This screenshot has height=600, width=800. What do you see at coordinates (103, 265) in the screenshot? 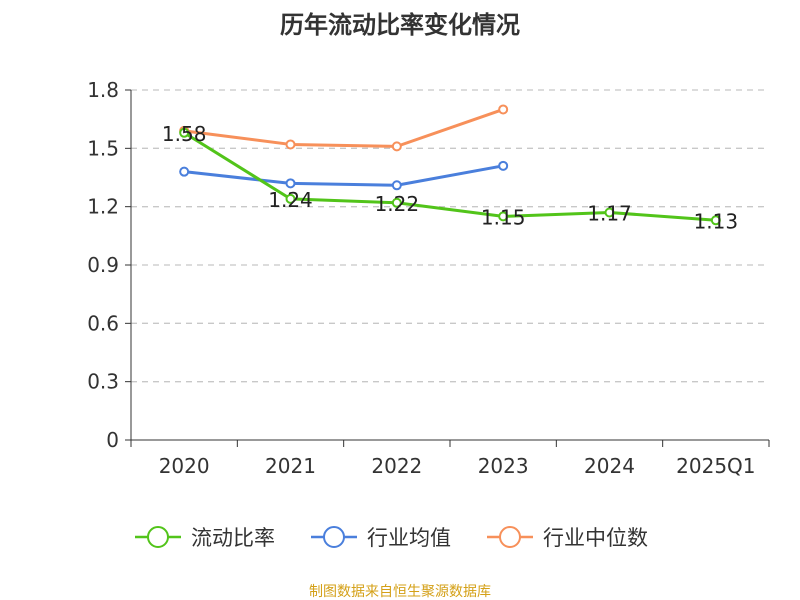
I see `y-tick-label: 0.9` at bounding box center [103, 265].